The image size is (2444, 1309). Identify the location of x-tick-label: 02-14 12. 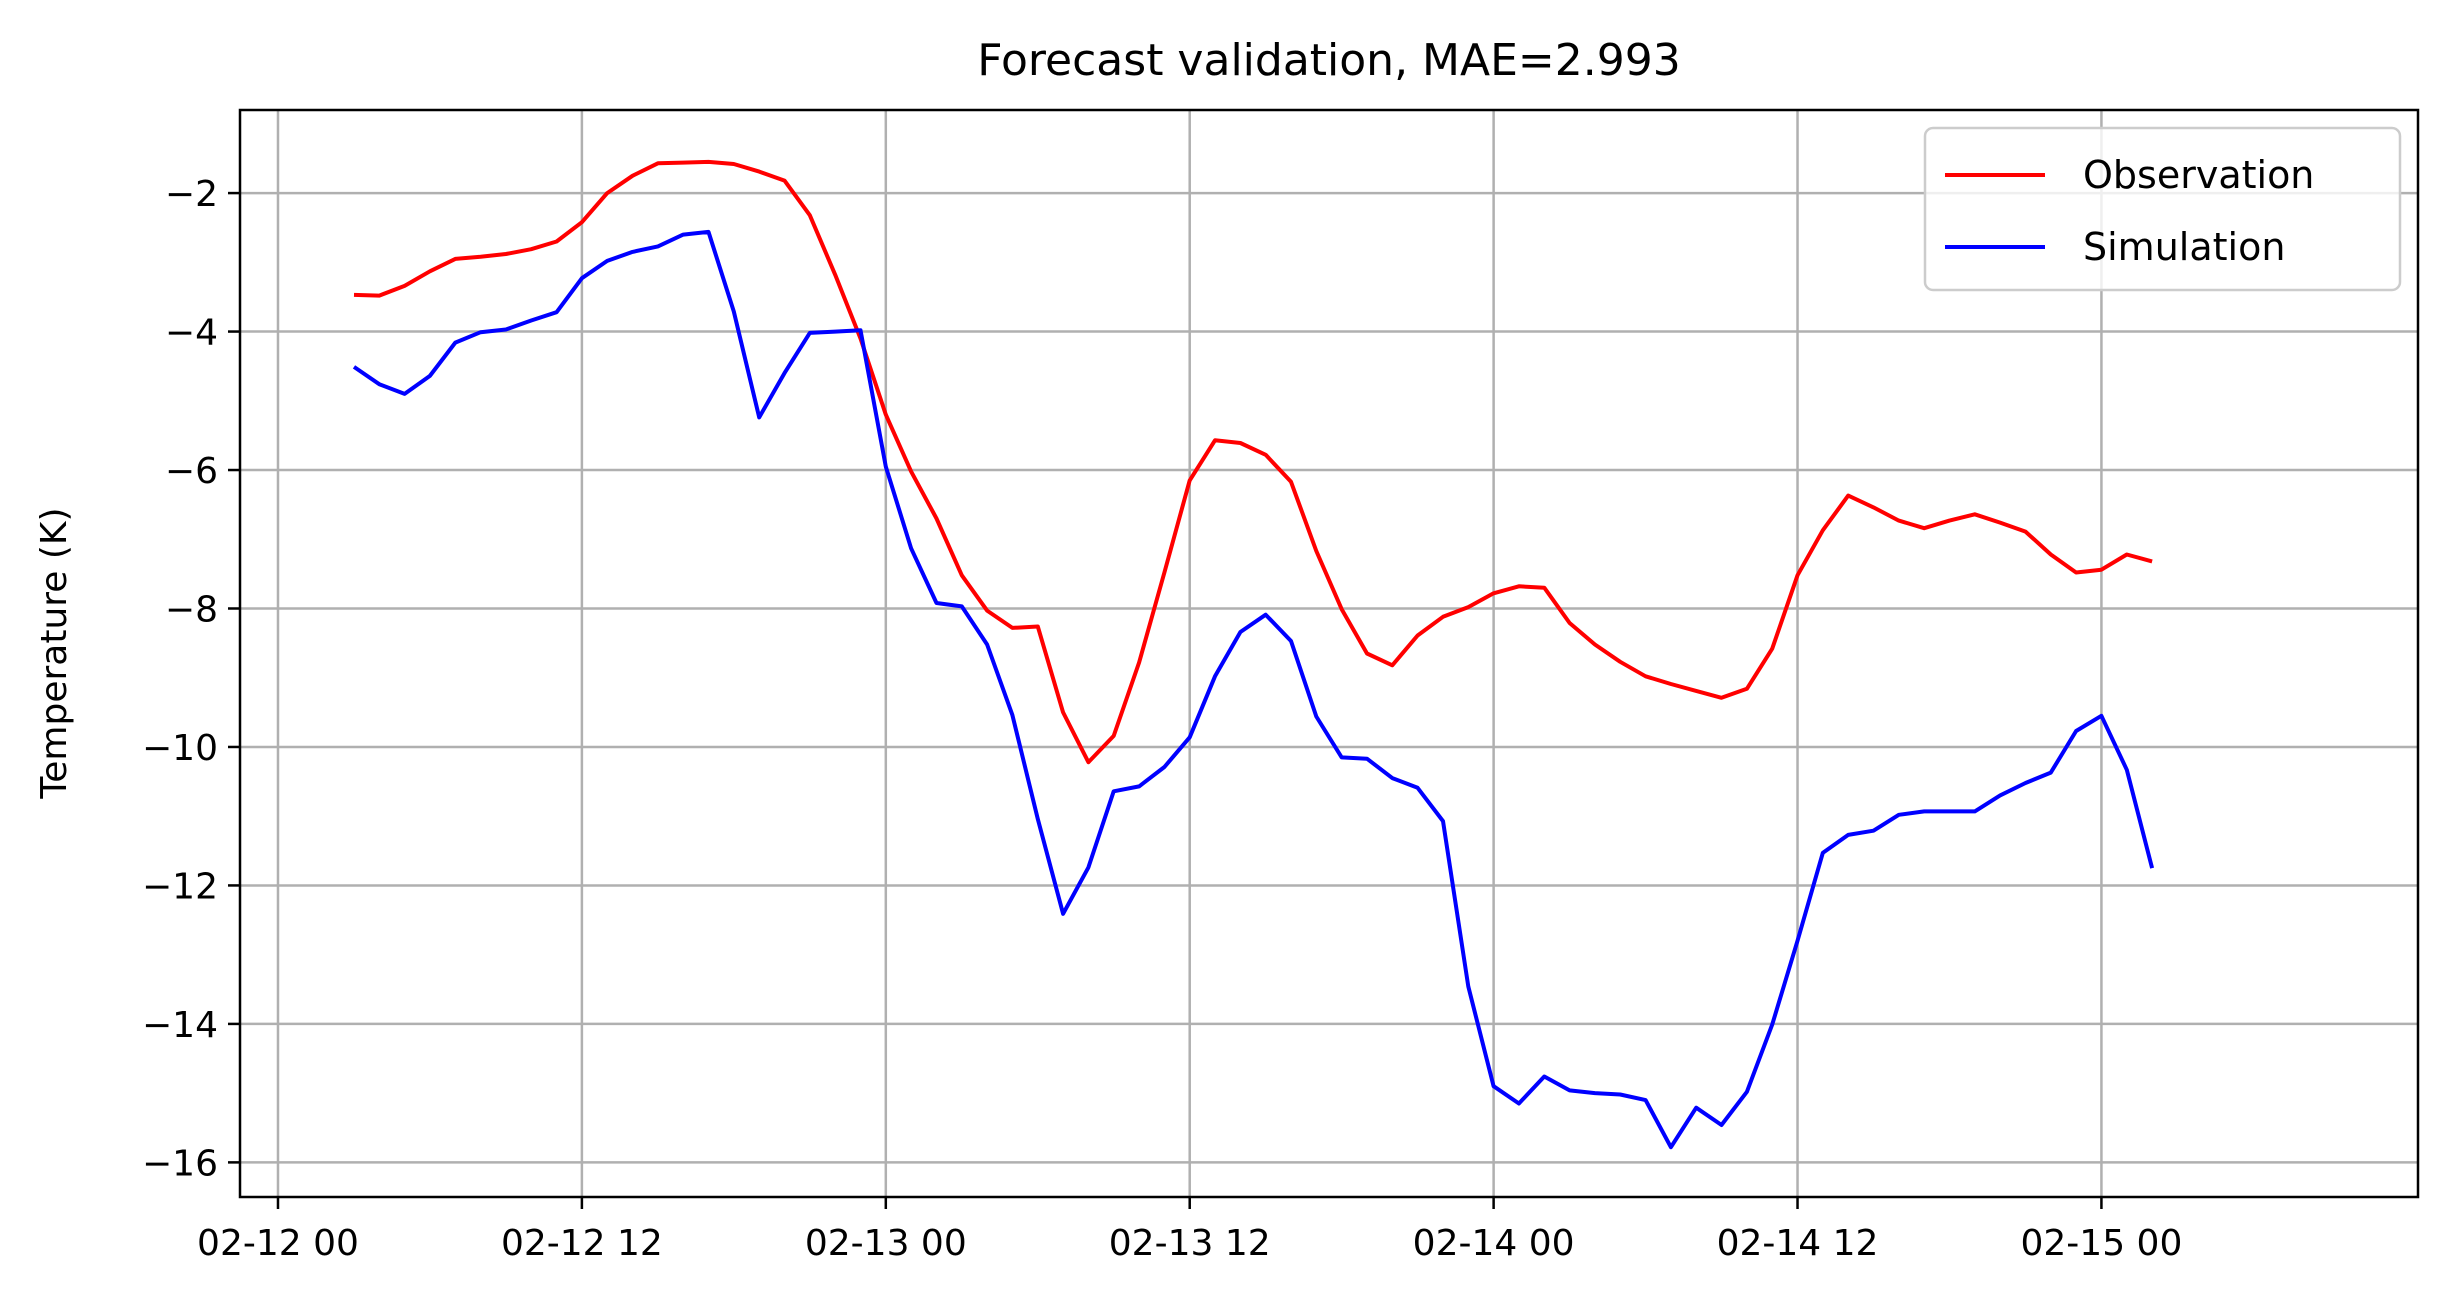
(1798, 1243).